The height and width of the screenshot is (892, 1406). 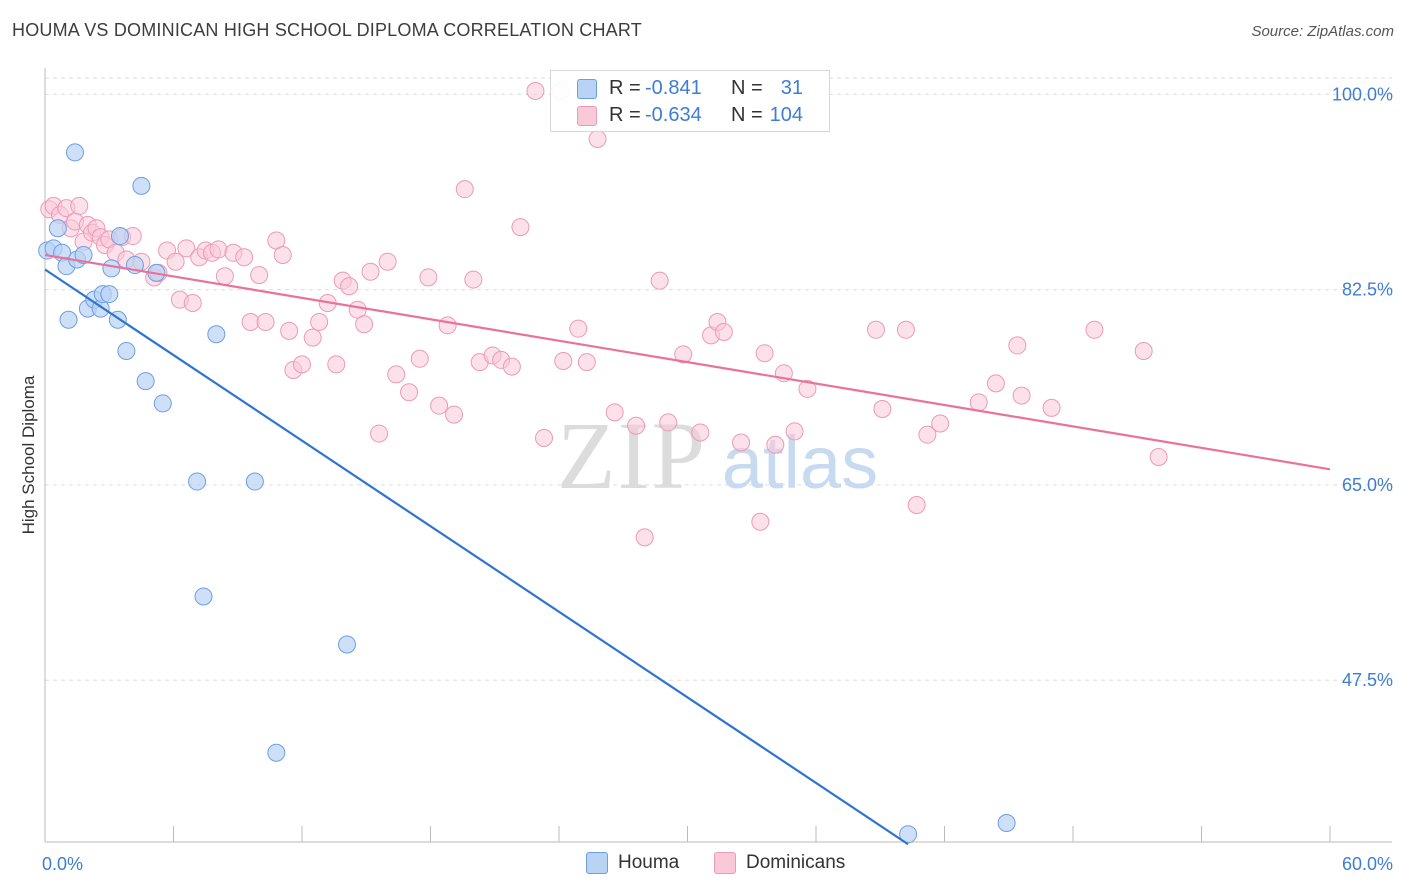 I want to click on stats-legend: R = -0.841 N = 31 R = -0.634 N = 104, so click(x=690, y=101).